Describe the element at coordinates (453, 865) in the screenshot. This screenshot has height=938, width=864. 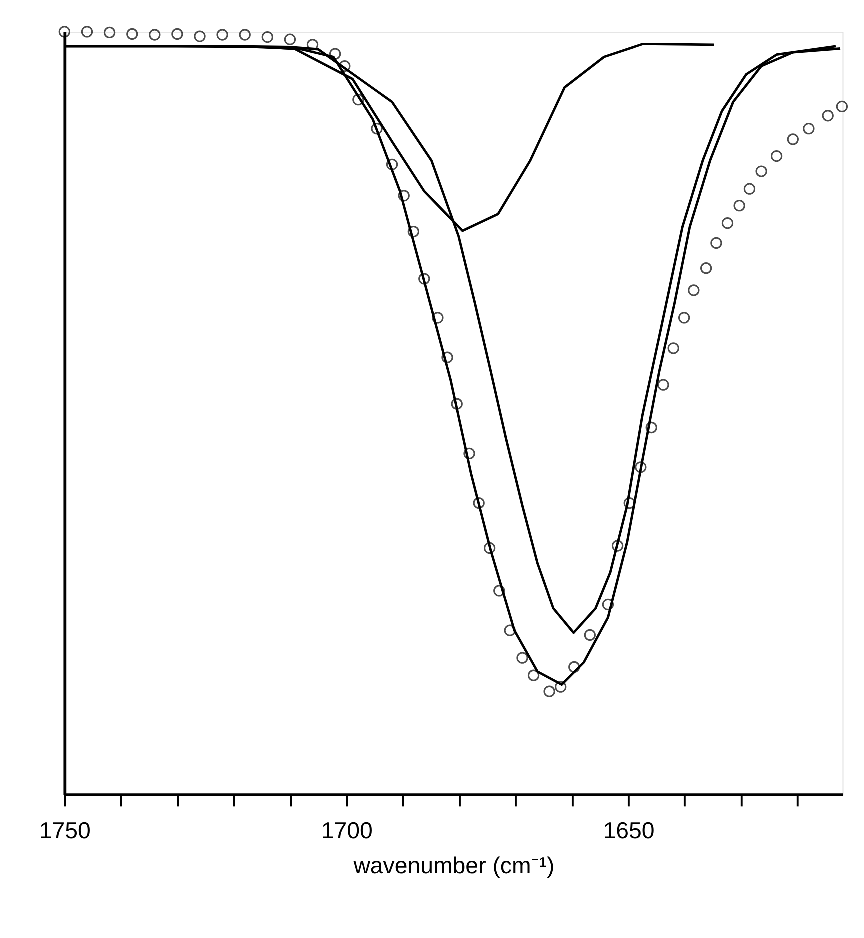
I see `x-axis-title: wavenumber (cm⁻¹)` at that location.